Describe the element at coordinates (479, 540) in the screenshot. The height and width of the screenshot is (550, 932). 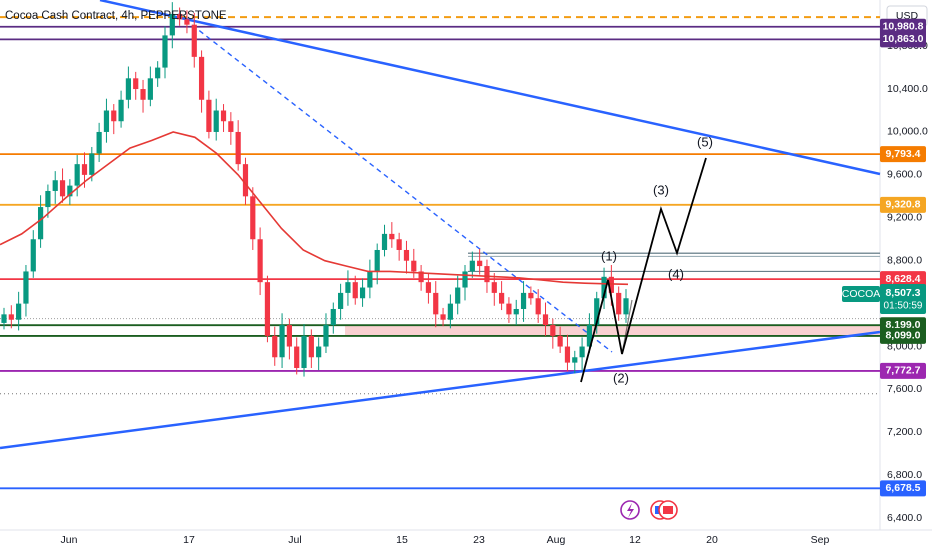
I see `x-tick-label: 23` at that location.